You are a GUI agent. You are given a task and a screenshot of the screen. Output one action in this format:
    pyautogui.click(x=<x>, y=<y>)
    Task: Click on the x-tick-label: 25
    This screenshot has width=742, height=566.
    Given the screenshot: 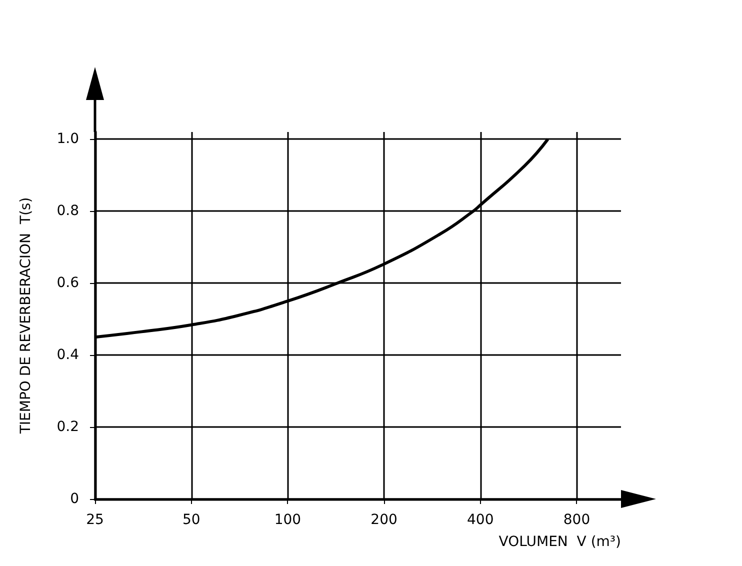 What is the action you would take?
    pyautogui.click(x=95, y=520)
    